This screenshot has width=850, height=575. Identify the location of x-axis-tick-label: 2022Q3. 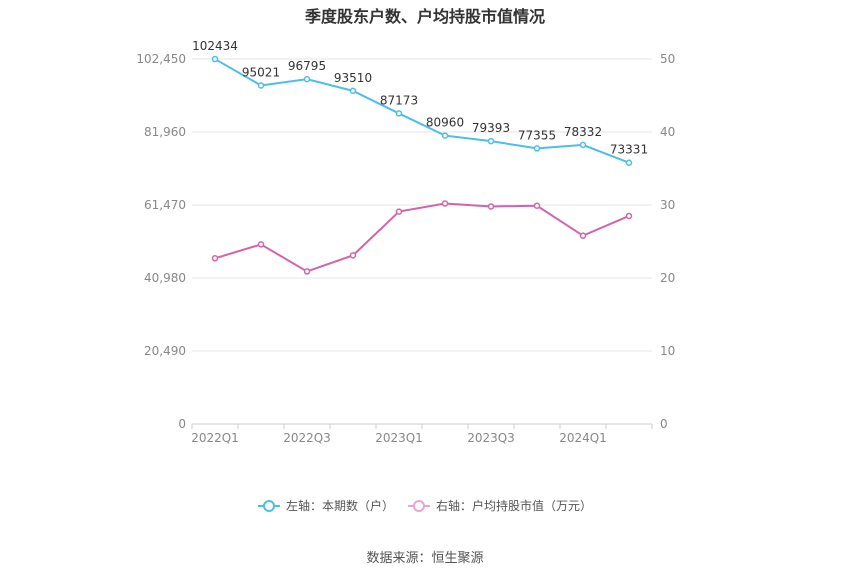
(307, 438).